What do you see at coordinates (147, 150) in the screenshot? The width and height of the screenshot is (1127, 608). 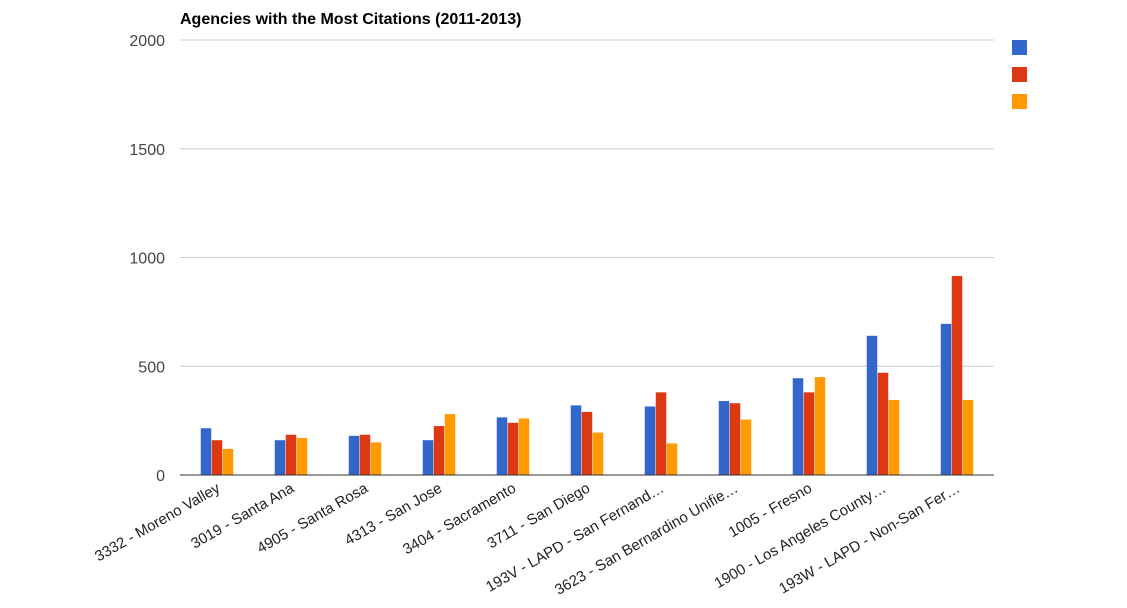 I see `y-tick-label: 1500` at bounding box center [147, 150].